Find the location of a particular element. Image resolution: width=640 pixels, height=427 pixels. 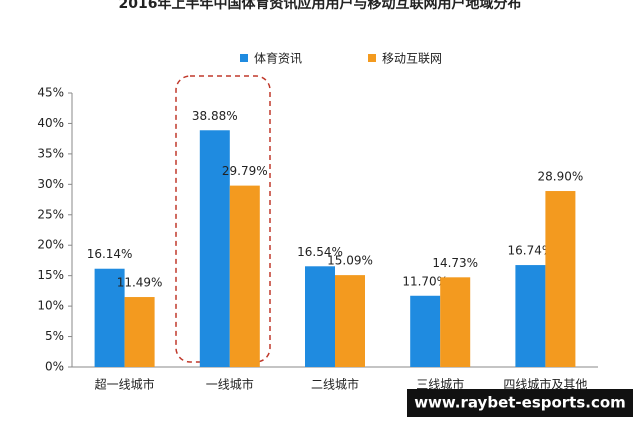

legend-label: 体育资讯 is located at coordinates (278, 58).